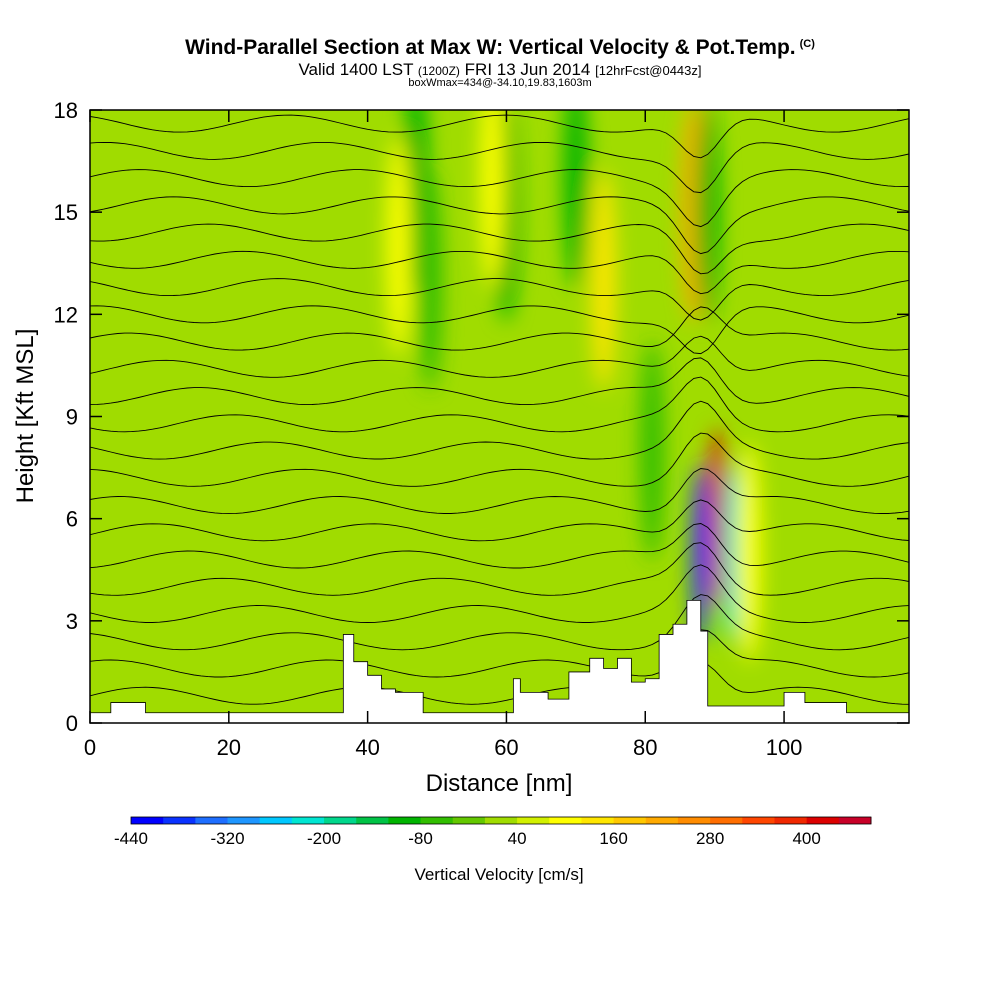 Image resolution: width=1000 pixels, height=1000 pixels. I want to click on colorbar, so click(501, 820).